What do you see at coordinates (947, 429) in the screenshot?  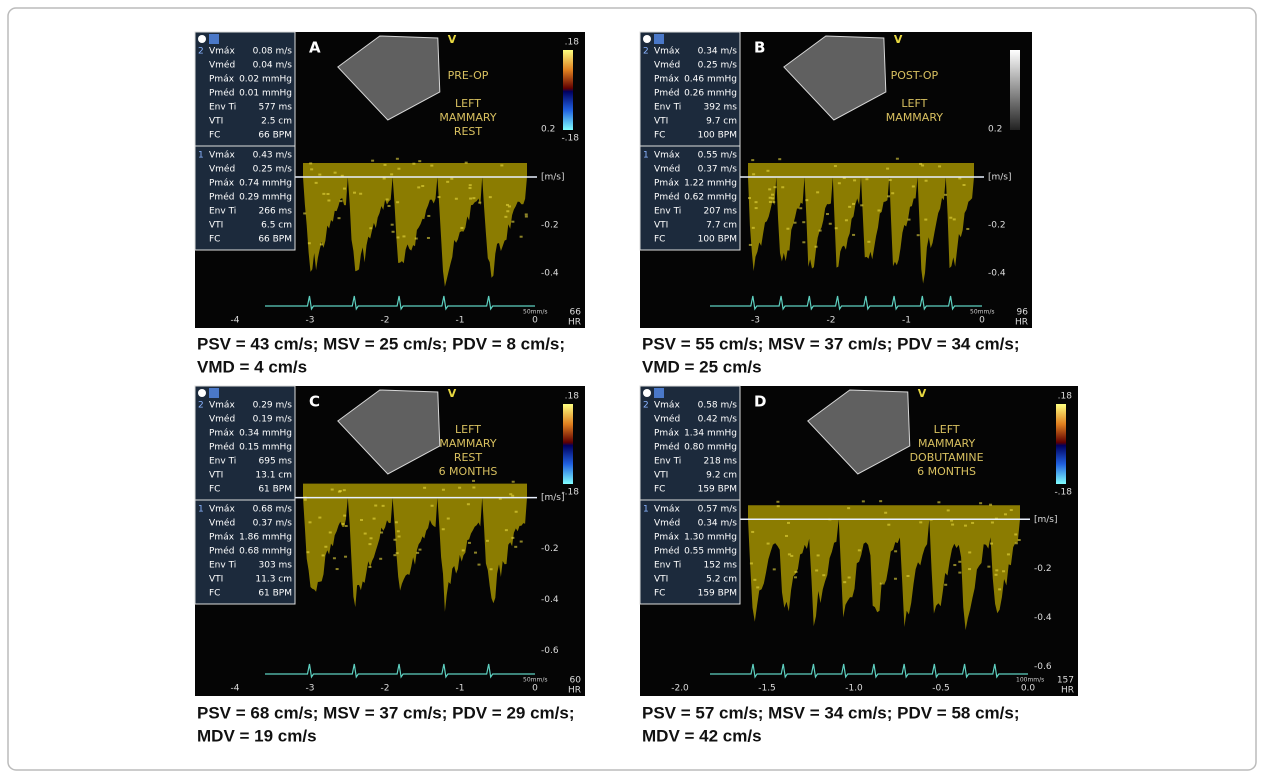 I see `annotation: LEFT` at bounding box center [947, 429].